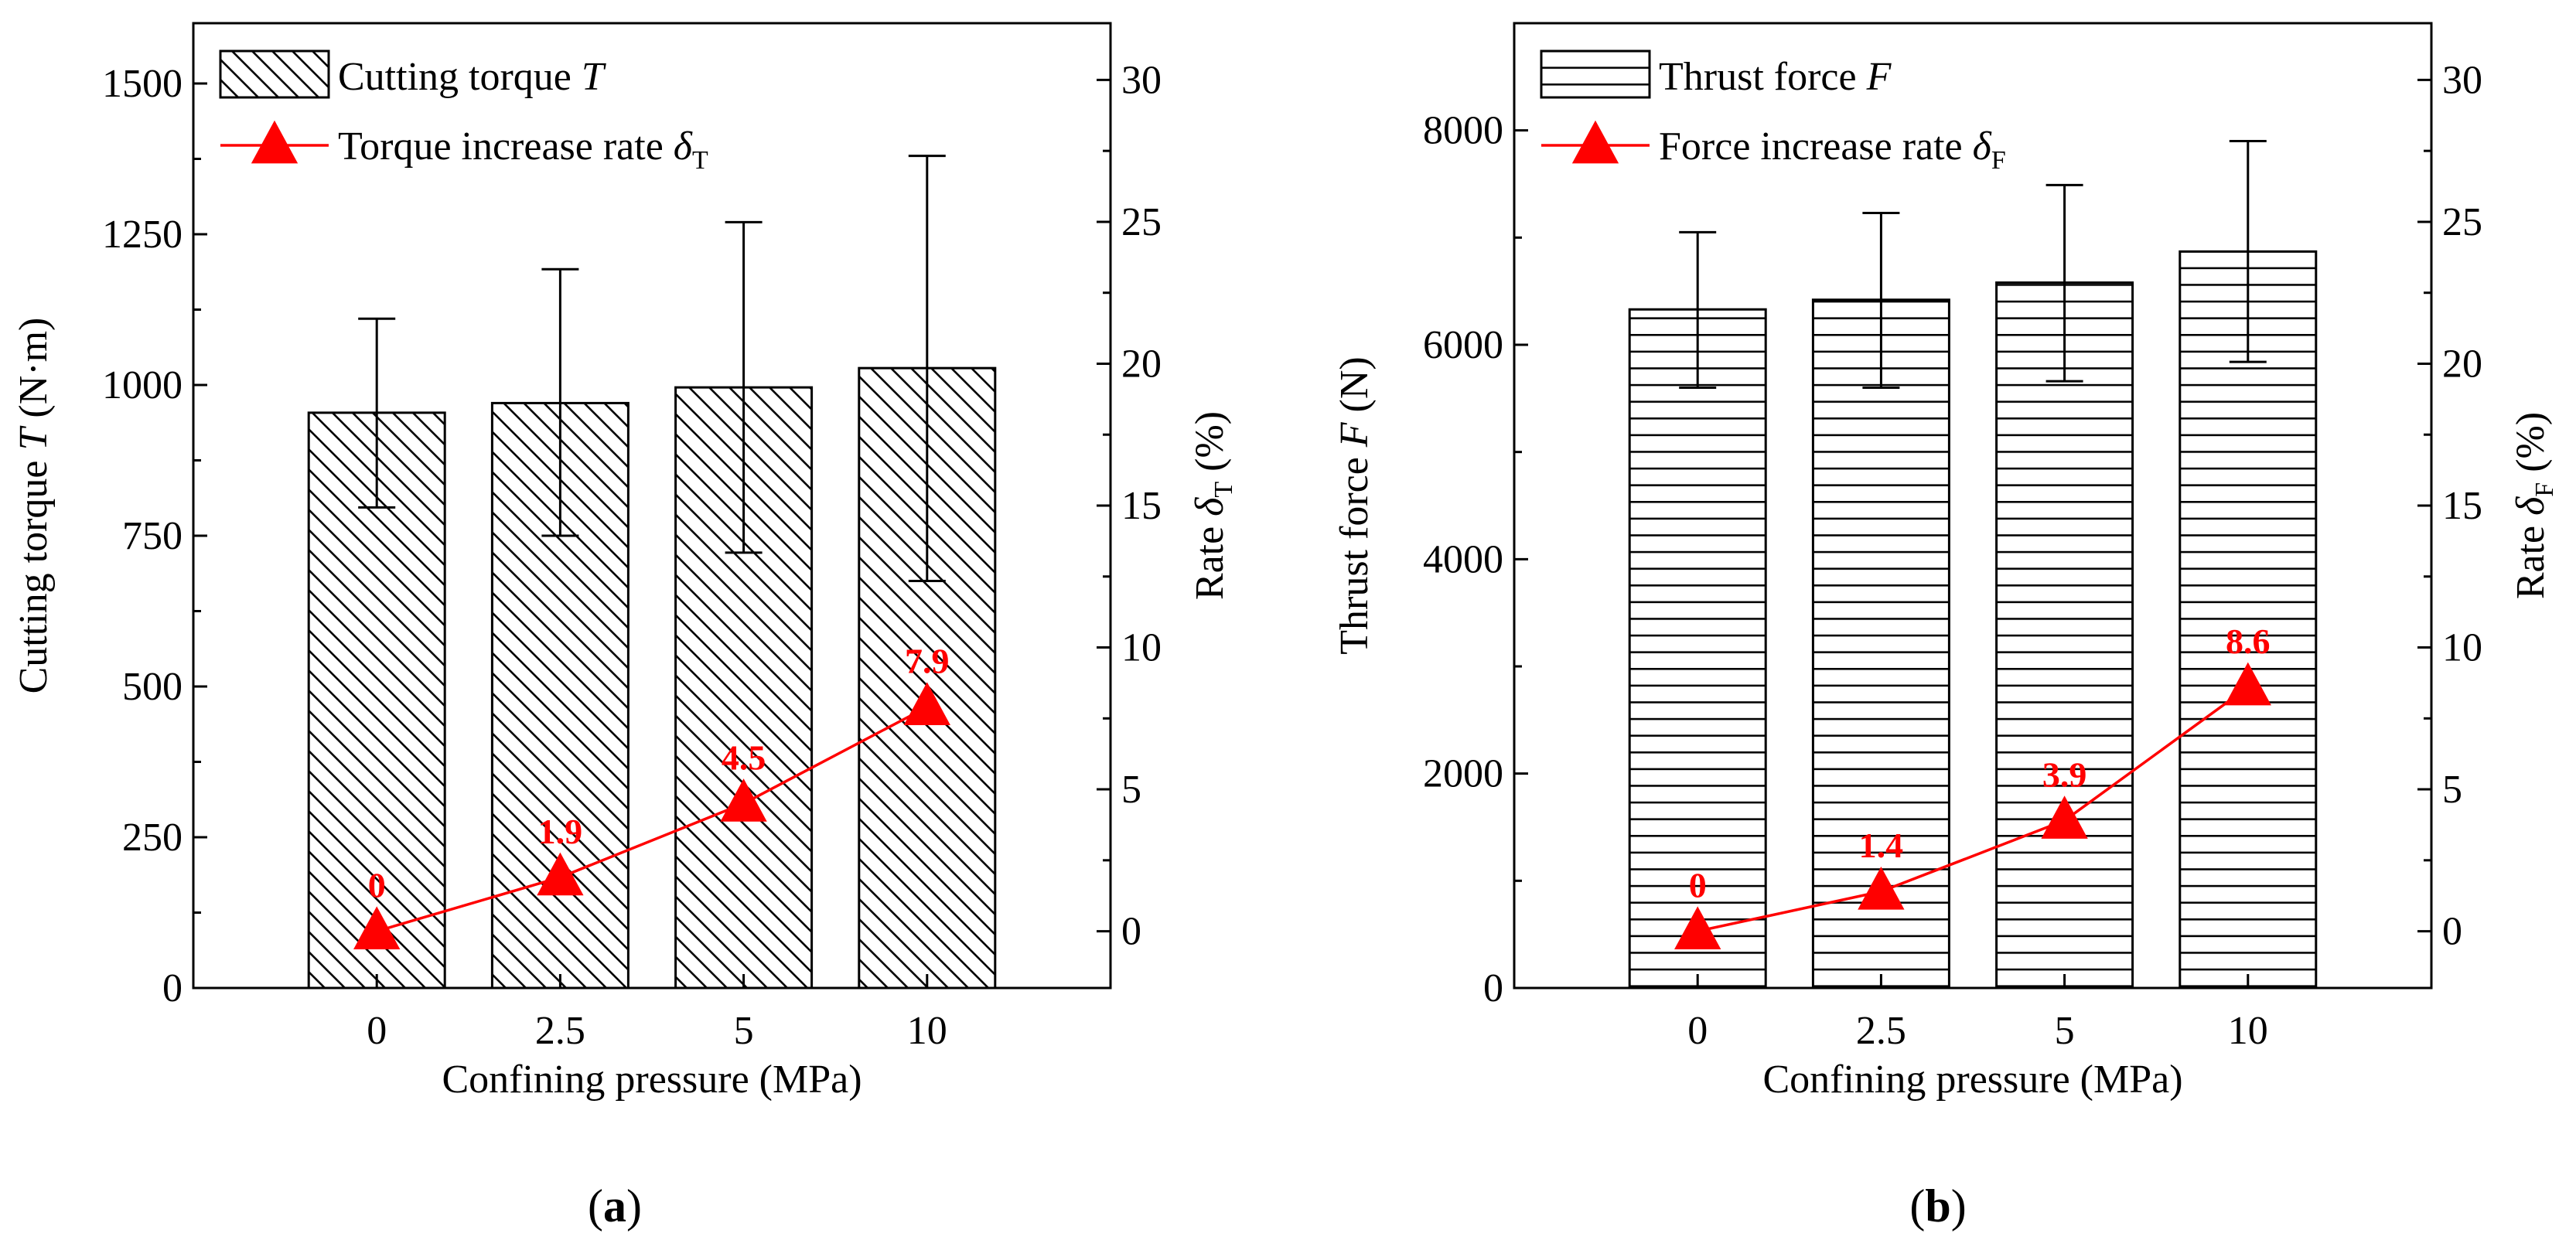 The height and width of the screenshot is (1240, 2576). I want to click on left-tick-label-1000: 1000, so click(142, 385).